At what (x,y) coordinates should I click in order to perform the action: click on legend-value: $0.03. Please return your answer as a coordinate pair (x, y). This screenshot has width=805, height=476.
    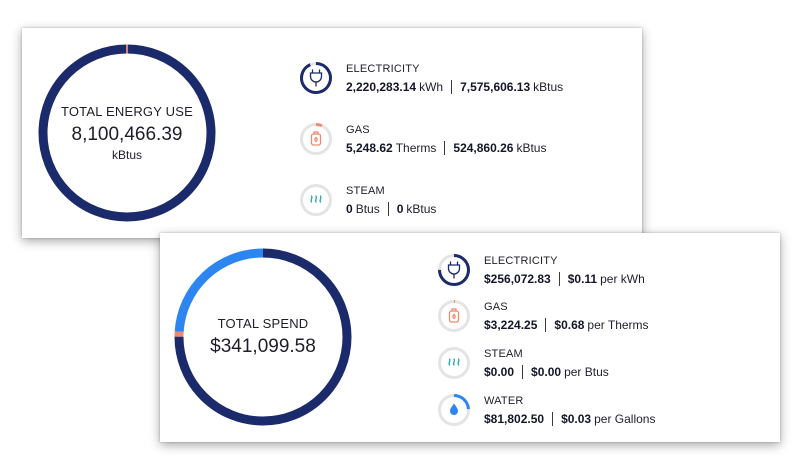
    Looking at the image, I should click on (576, 419).